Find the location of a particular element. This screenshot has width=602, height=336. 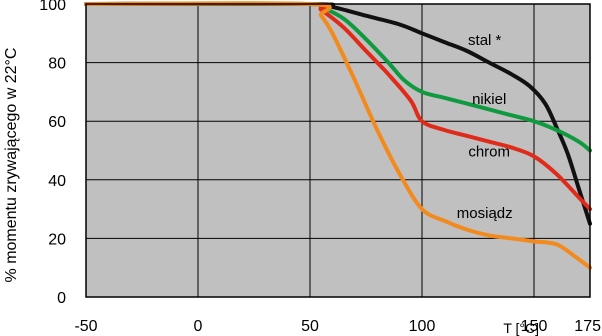

x-tick-label: 100 is located at coordinates (422, 326).